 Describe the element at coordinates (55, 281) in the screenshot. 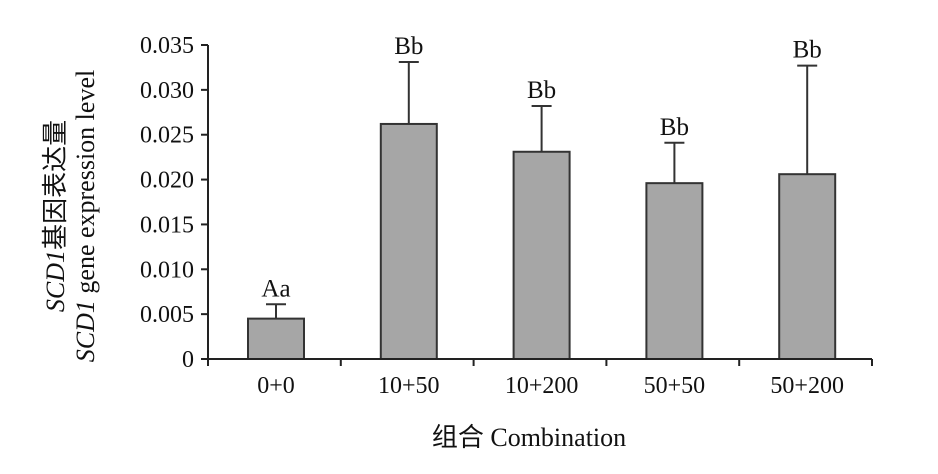

I see `y-axis-title-line1-italic: SCD1` at that location.